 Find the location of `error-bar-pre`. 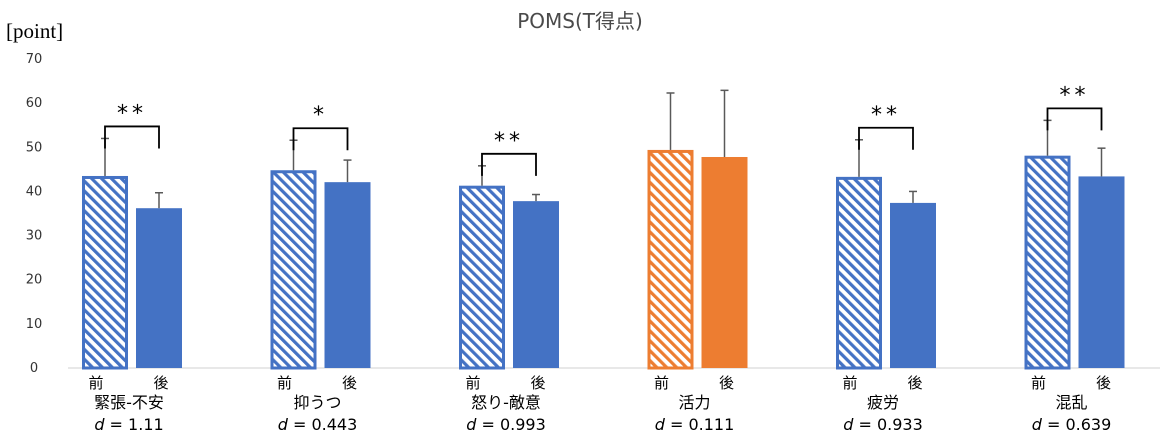

error-bar-pre is located at coordinates (670, 121).